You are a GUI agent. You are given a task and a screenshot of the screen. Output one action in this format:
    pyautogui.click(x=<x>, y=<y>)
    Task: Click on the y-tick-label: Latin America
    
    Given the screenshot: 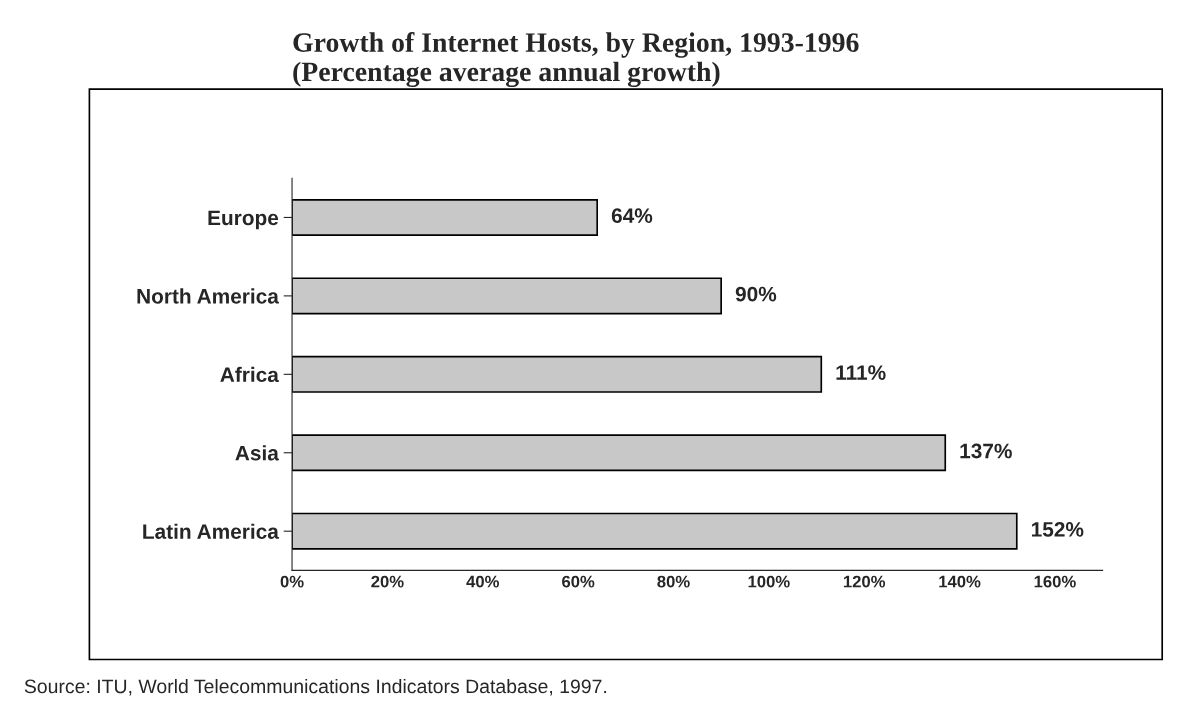 What is the action you would take?
    pyautogui.click(x=211, y=531)
    